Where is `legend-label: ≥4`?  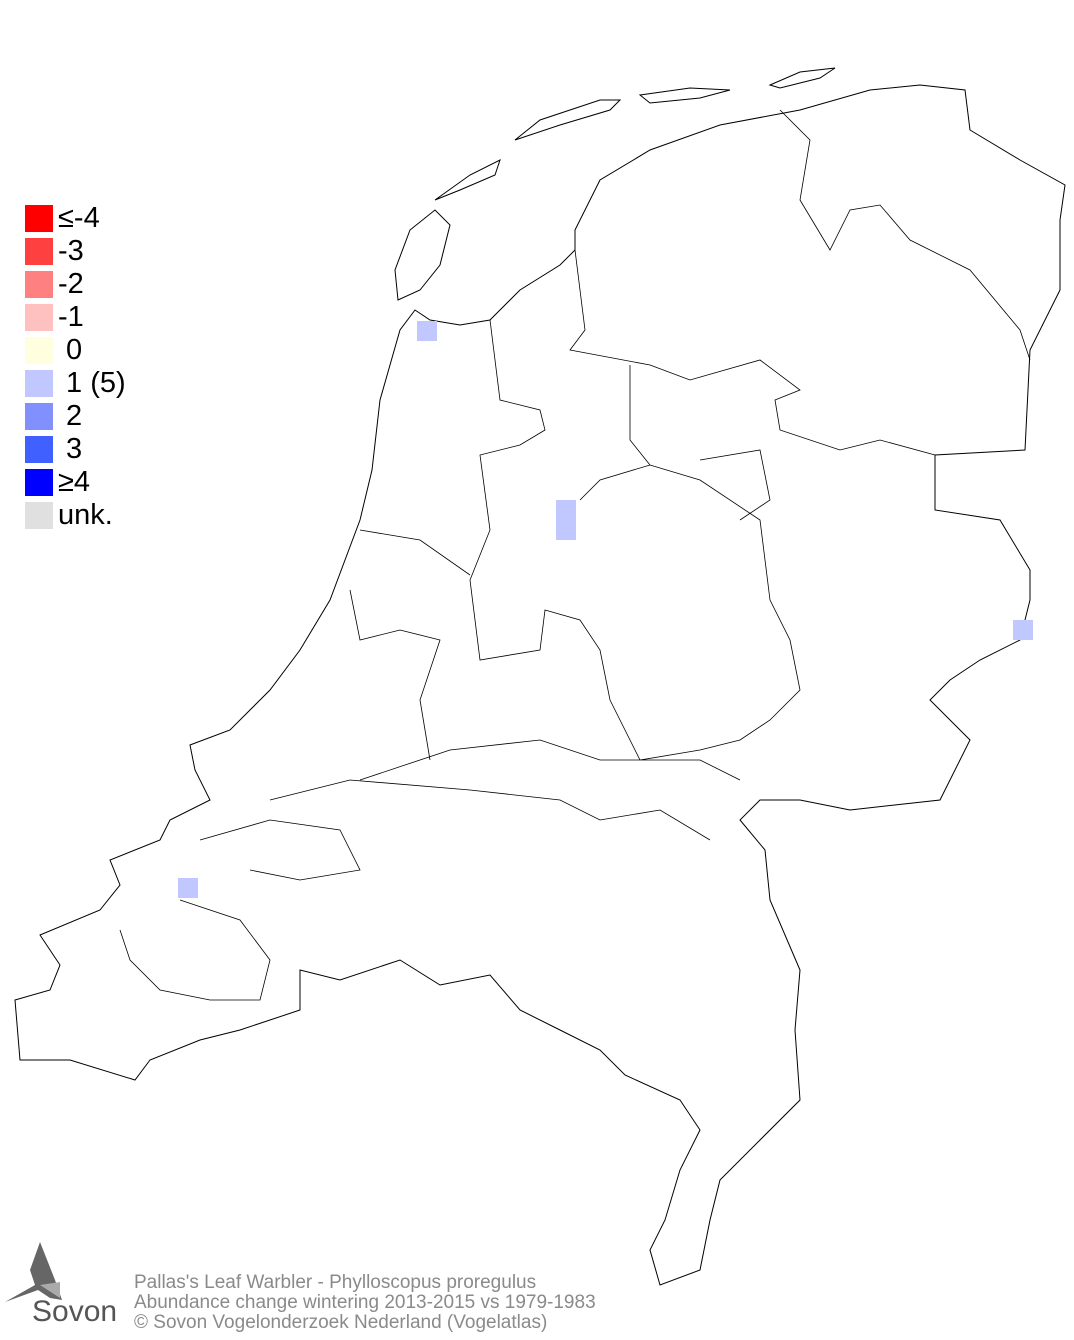
legend-label: ≥4 is located at coordinates (74, 482).